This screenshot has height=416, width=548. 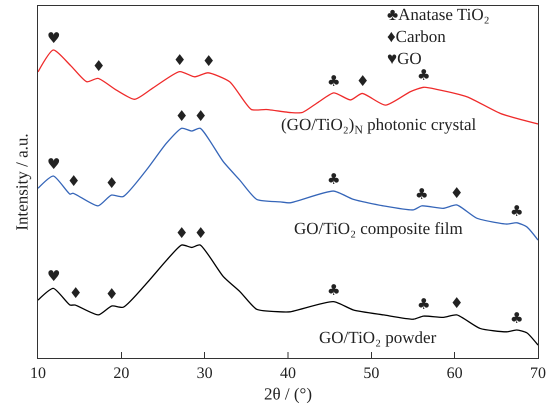 What do you see at coordinates (378, 126) in the screenshot?
I see `series-label: (GO/TiO₂)$_{N}$ photonic crystal` at bounding box center [378, 126].